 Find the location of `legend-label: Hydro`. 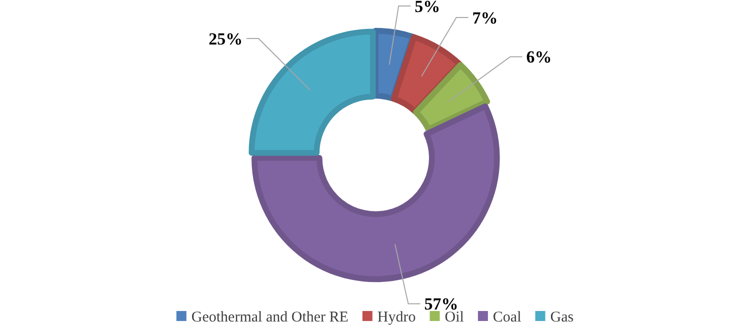

legend-label: Hydro is located at coordinates (396, 317).